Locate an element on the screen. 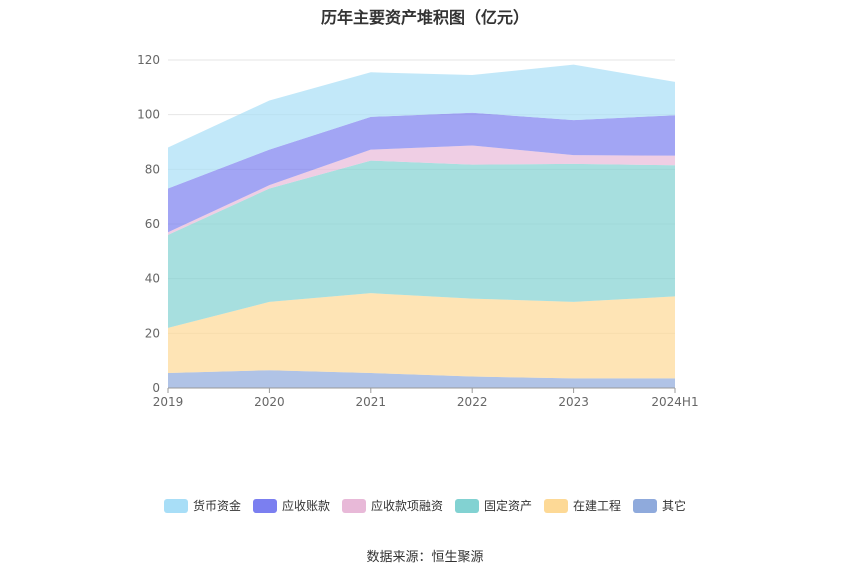 This screenshot has height=575, width=850. x-tick-label: 2021 is located at coordinates (371, 402).